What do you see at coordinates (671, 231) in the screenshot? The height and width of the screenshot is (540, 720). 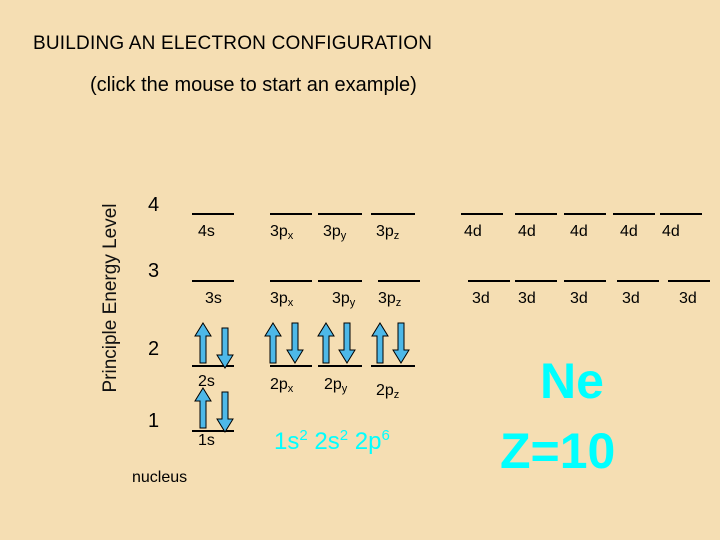 I see `orbital-label-4d-5: 4d` at bounding box center [671, 231].